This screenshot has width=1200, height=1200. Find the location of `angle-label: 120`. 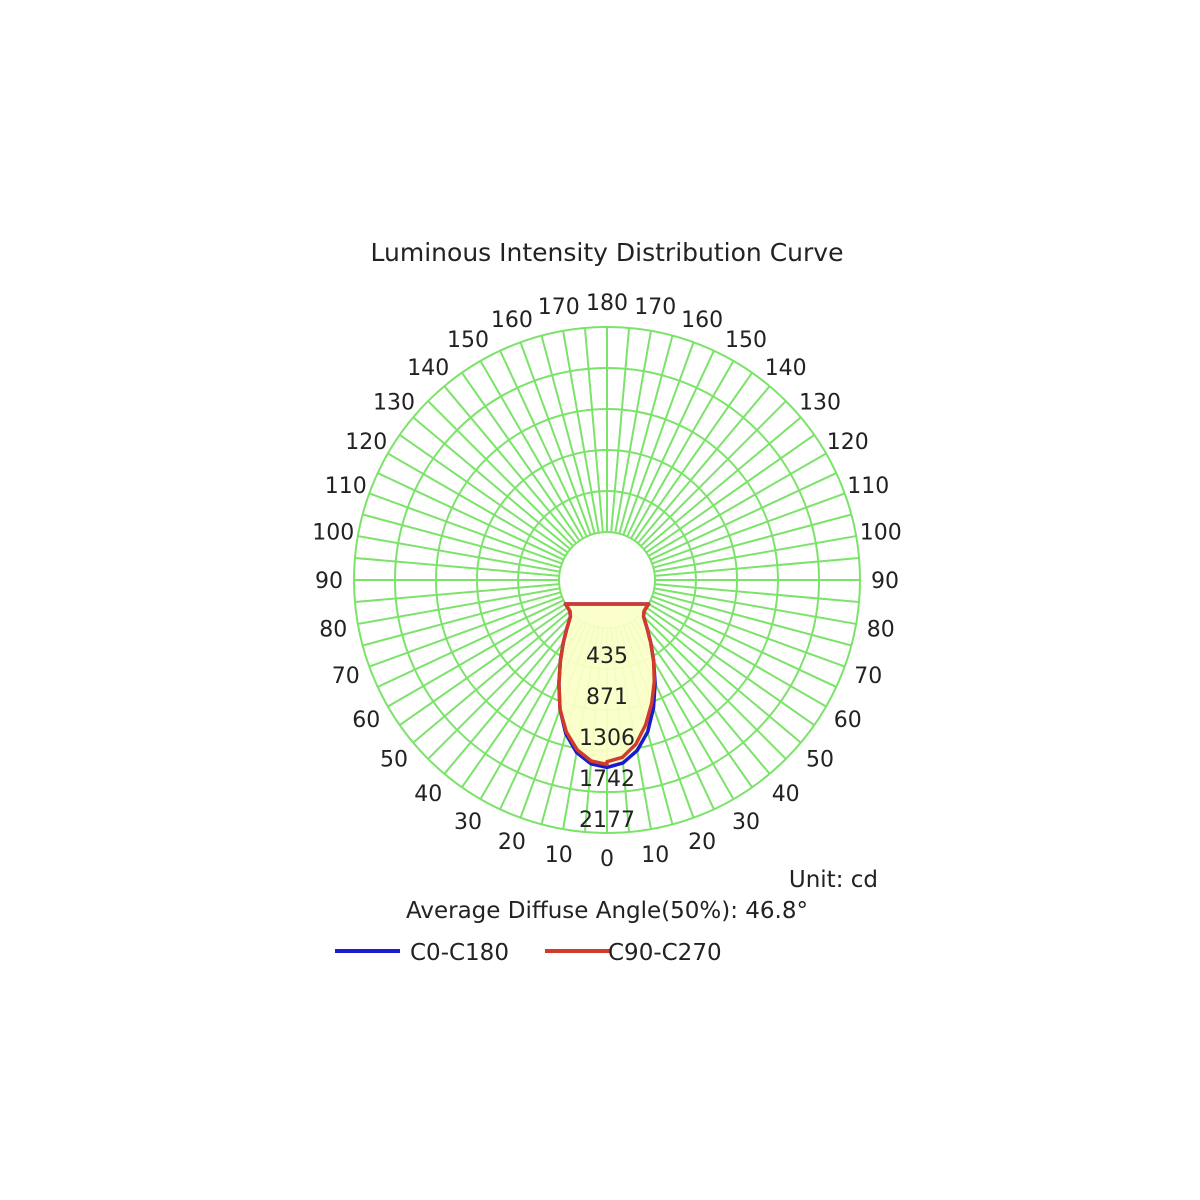

angle-label: 120 is located at coordinates (848, 442).